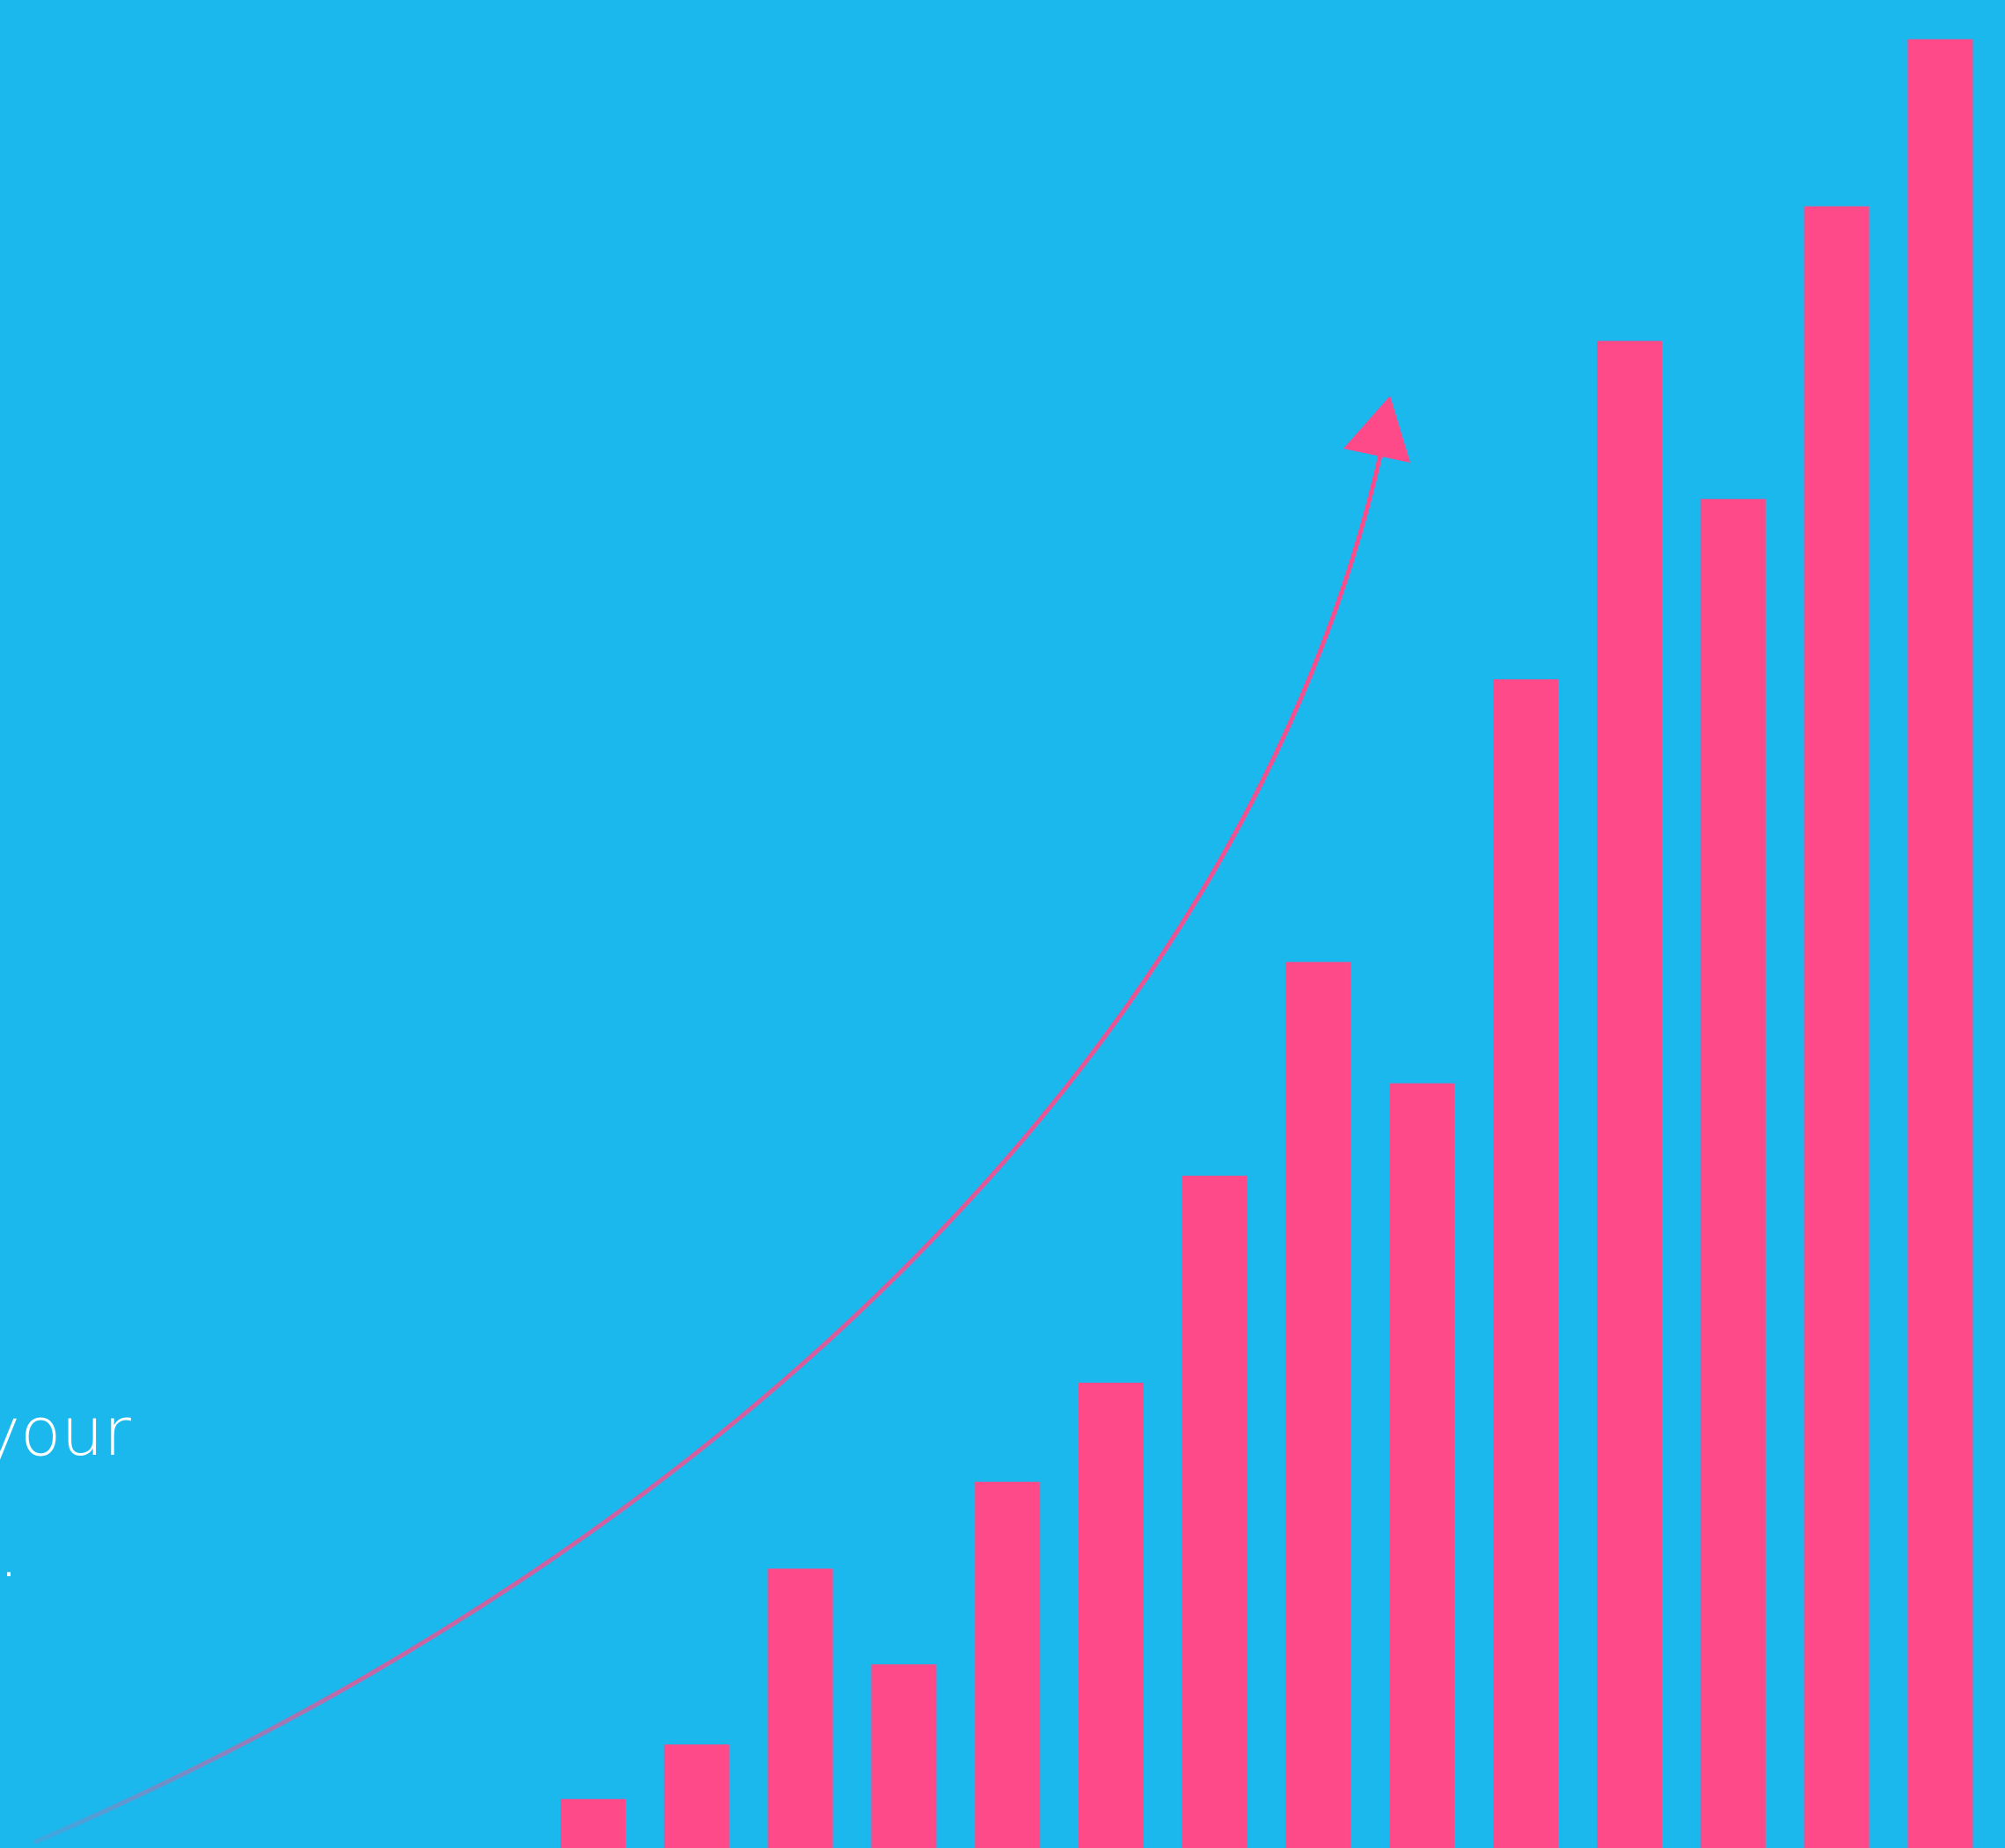 This screenshot has width=2005, height=1848. Describe the element at coordinates (10, 1553) in the screenshot. I see `text-fragment-line-2: .` at that location.